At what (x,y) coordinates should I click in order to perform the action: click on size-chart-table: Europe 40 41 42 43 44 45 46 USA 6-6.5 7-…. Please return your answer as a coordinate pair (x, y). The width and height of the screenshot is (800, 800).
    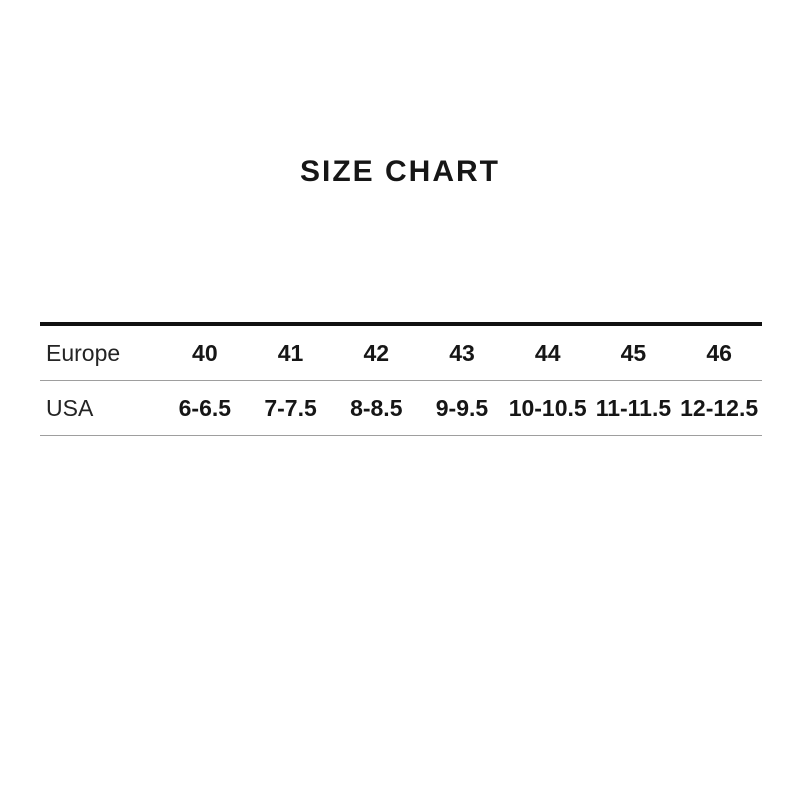
    Looking at the image, I should click on (401, 379).